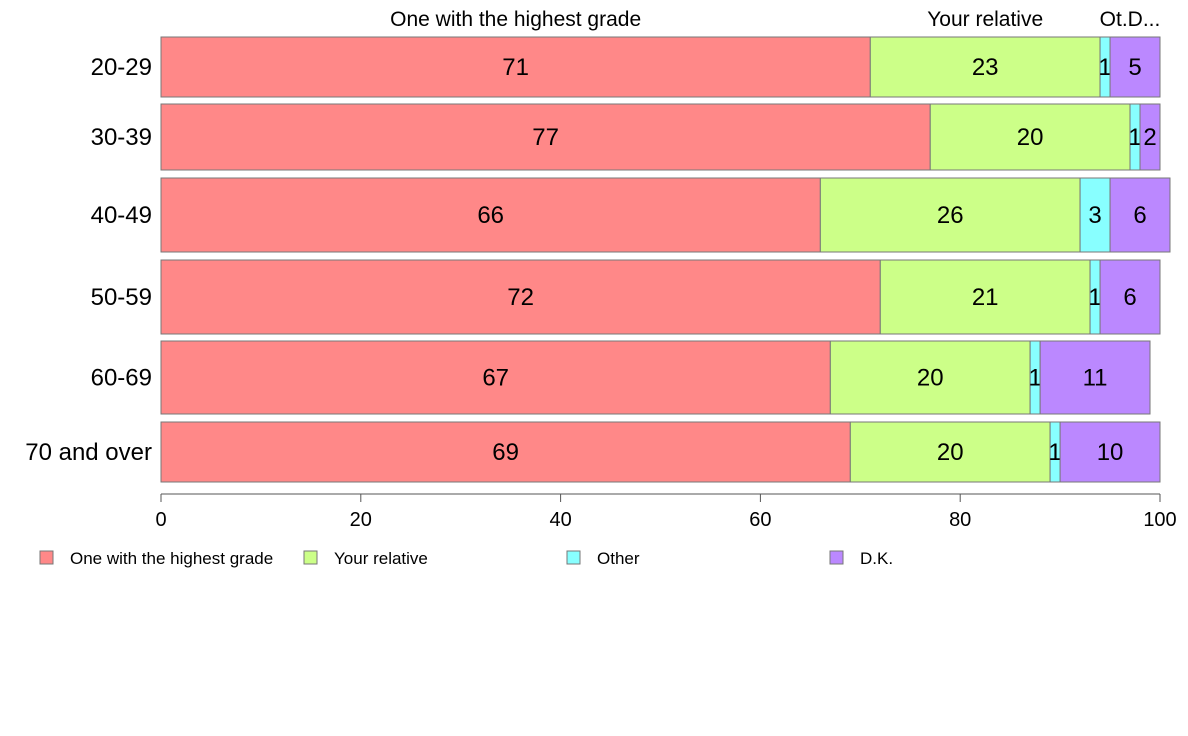 The height and width of the screenshot is (736, 1188). I want to click on x-tick-label: 0, so click(160, 520).